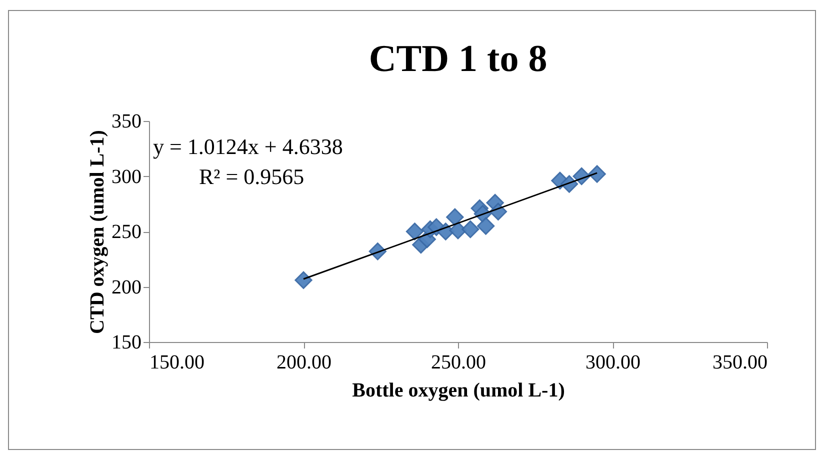 The image size is (824, 456). I want to click on x-tick-label: 300.00, so click(613, 363).